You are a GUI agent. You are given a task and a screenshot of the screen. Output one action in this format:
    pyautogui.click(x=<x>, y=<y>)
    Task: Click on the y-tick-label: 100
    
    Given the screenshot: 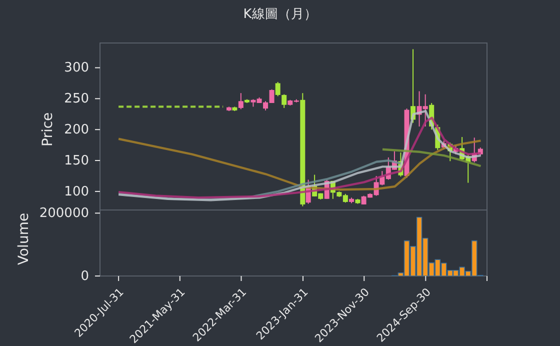 What is the action you would take?
    pyautogui.click(x=76, y=192)
    